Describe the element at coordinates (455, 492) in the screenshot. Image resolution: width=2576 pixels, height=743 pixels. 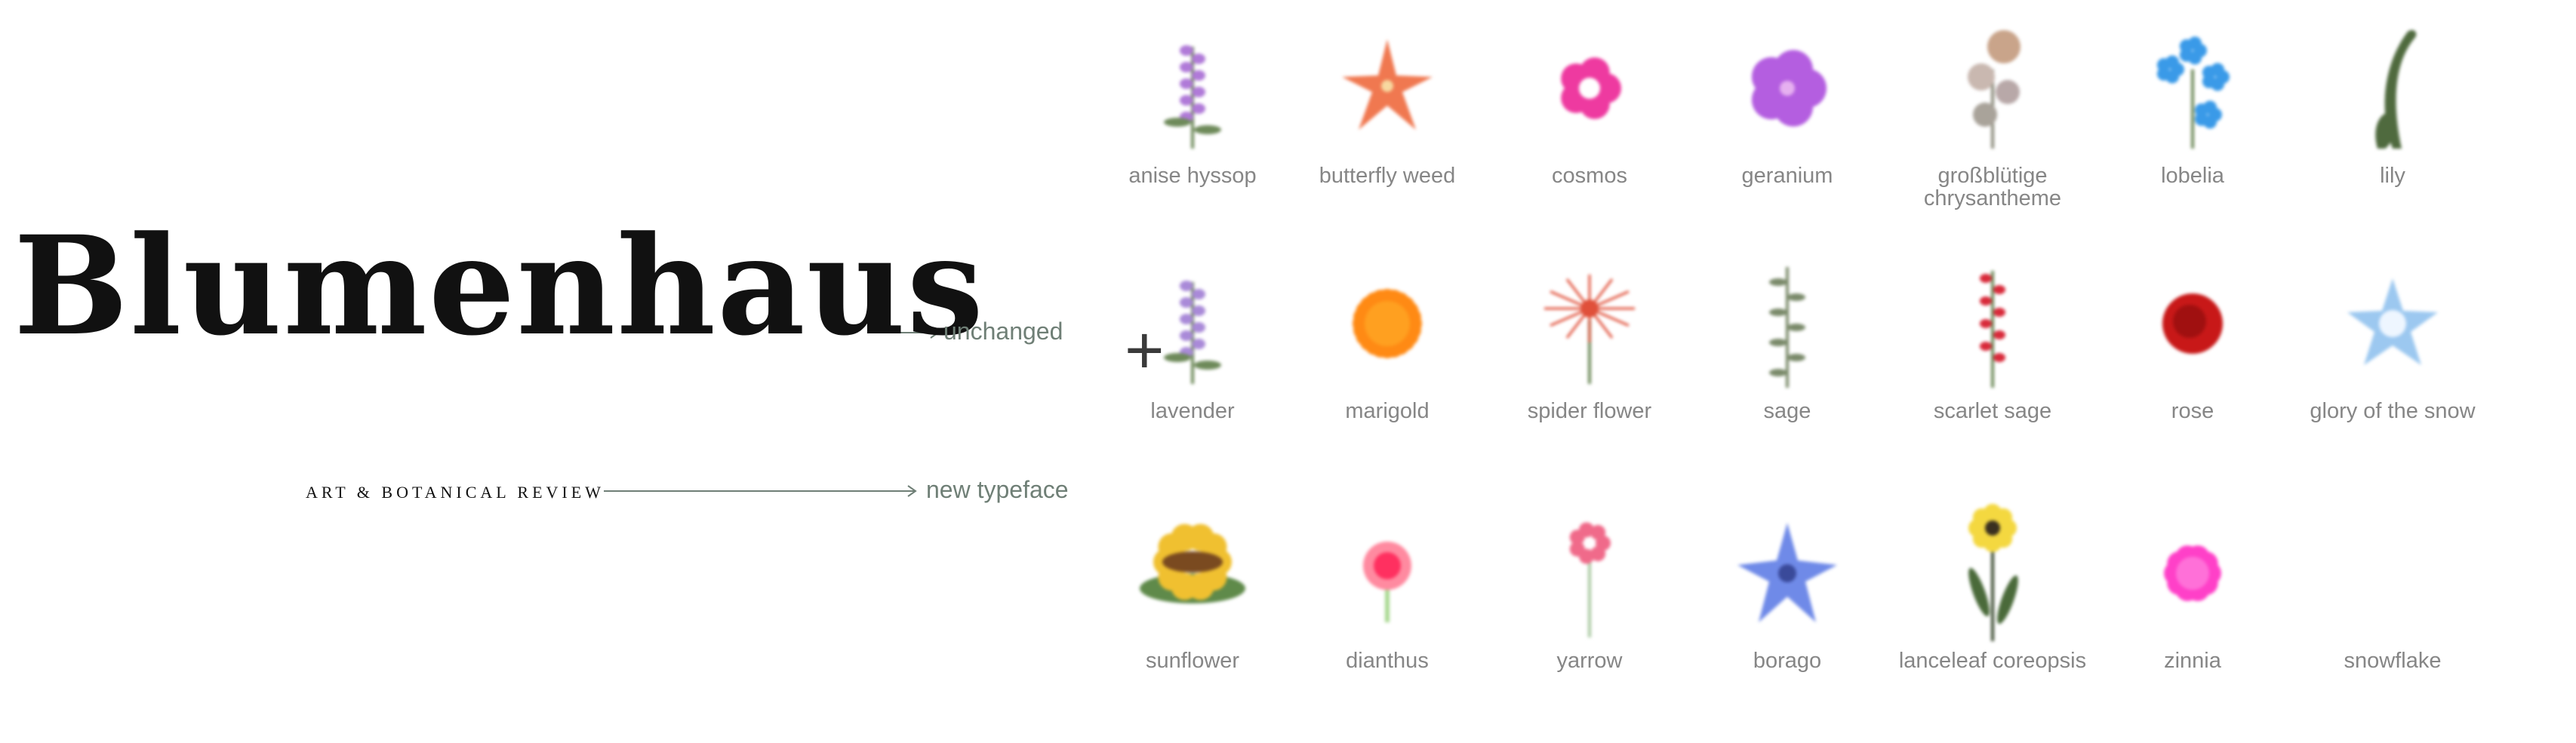
I see `brand-tagline: ART & BOTANICAL REVIEW` at that location.